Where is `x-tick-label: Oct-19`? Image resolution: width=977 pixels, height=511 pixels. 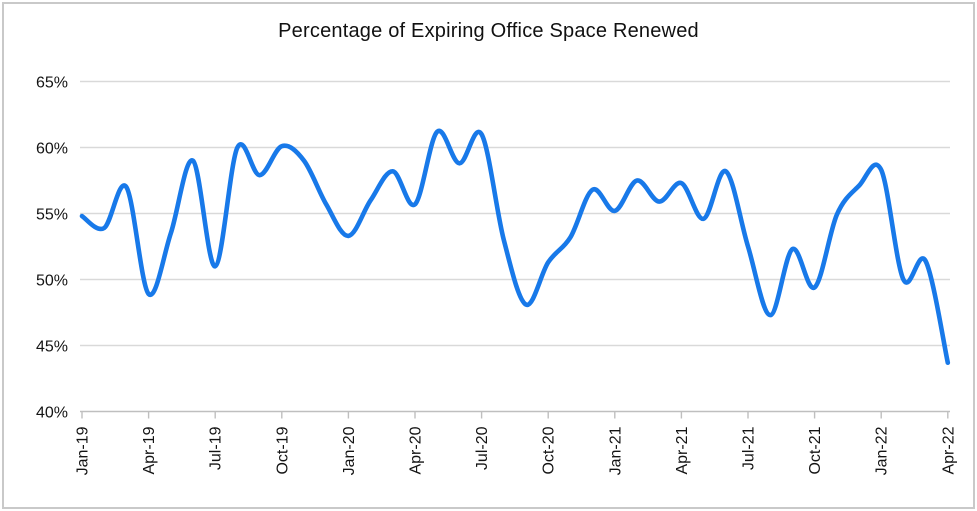 x-tick-label: Oct-19 is located at coordinates (282, 450).